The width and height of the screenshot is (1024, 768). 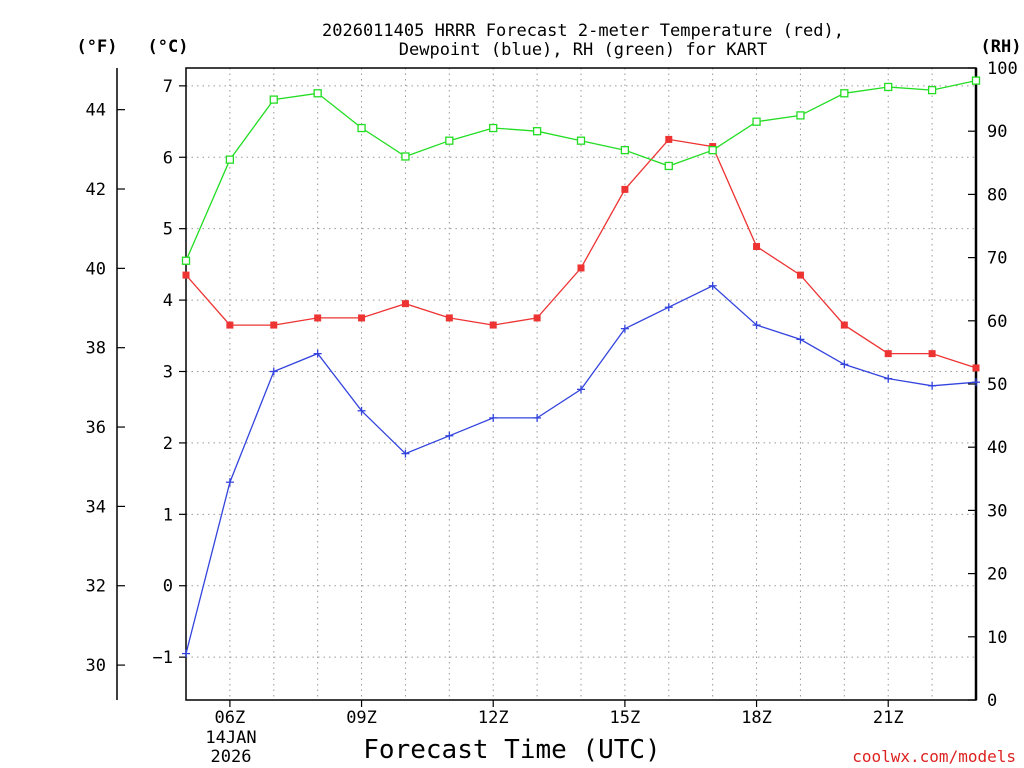 What do you see at coordinates (997, 259) in the screenshot?
I see `rh-tick-label: 70` at bounding box center [997, 259].